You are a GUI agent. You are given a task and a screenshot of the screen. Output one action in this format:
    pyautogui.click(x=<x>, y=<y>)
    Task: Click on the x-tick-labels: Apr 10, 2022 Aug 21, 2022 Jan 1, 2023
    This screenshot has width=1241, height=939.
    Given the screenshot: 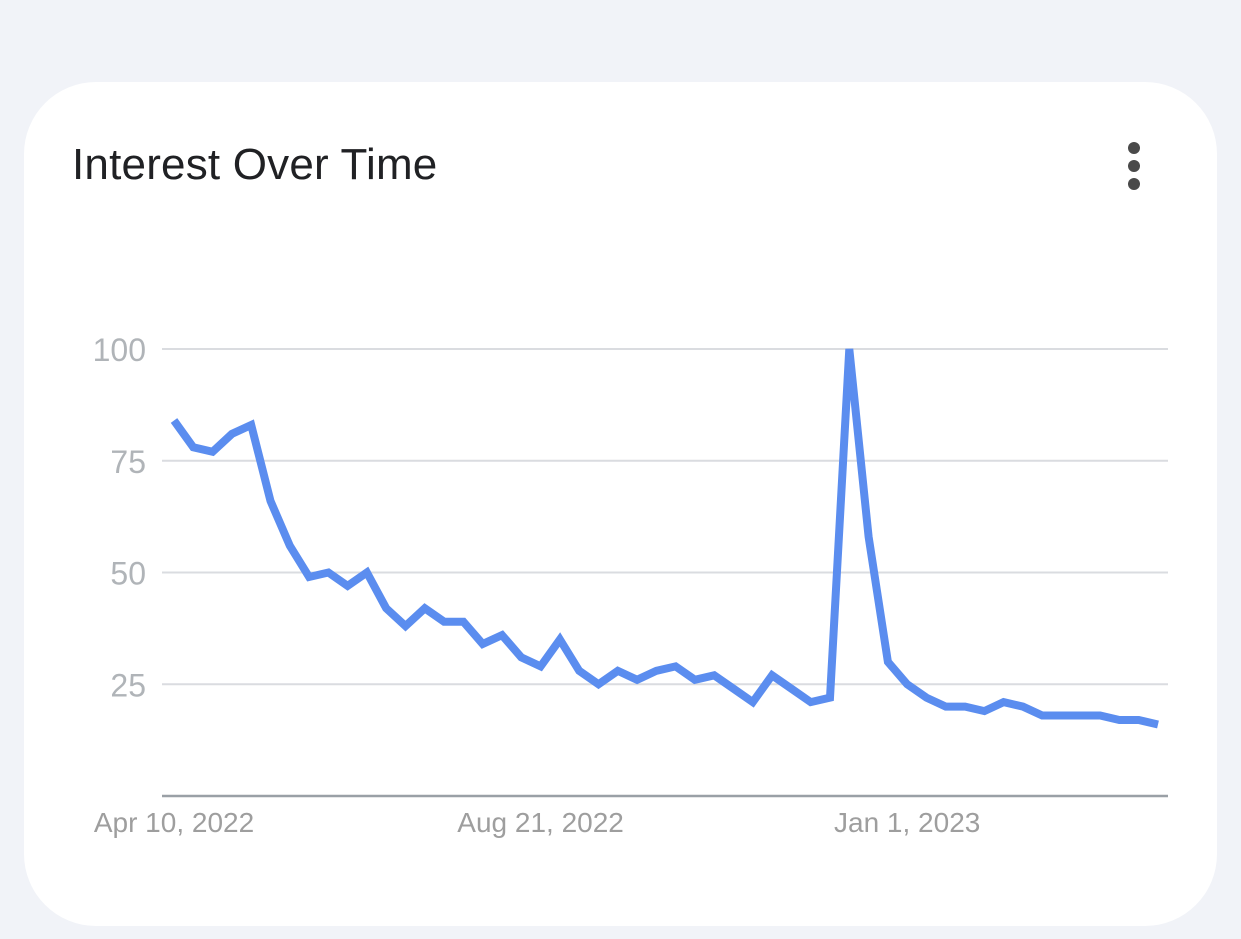 What is the action you would take?
    pyautogui.click(x=537, y=822)
    